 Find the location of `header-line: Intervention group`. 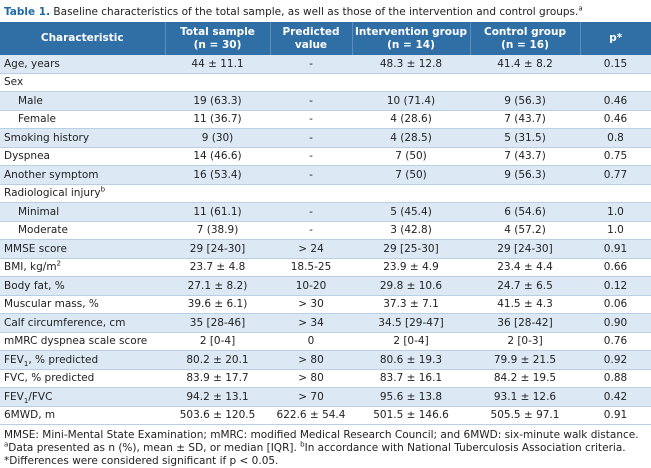

header-line: Intervention group is located at coordinates (411, 32).